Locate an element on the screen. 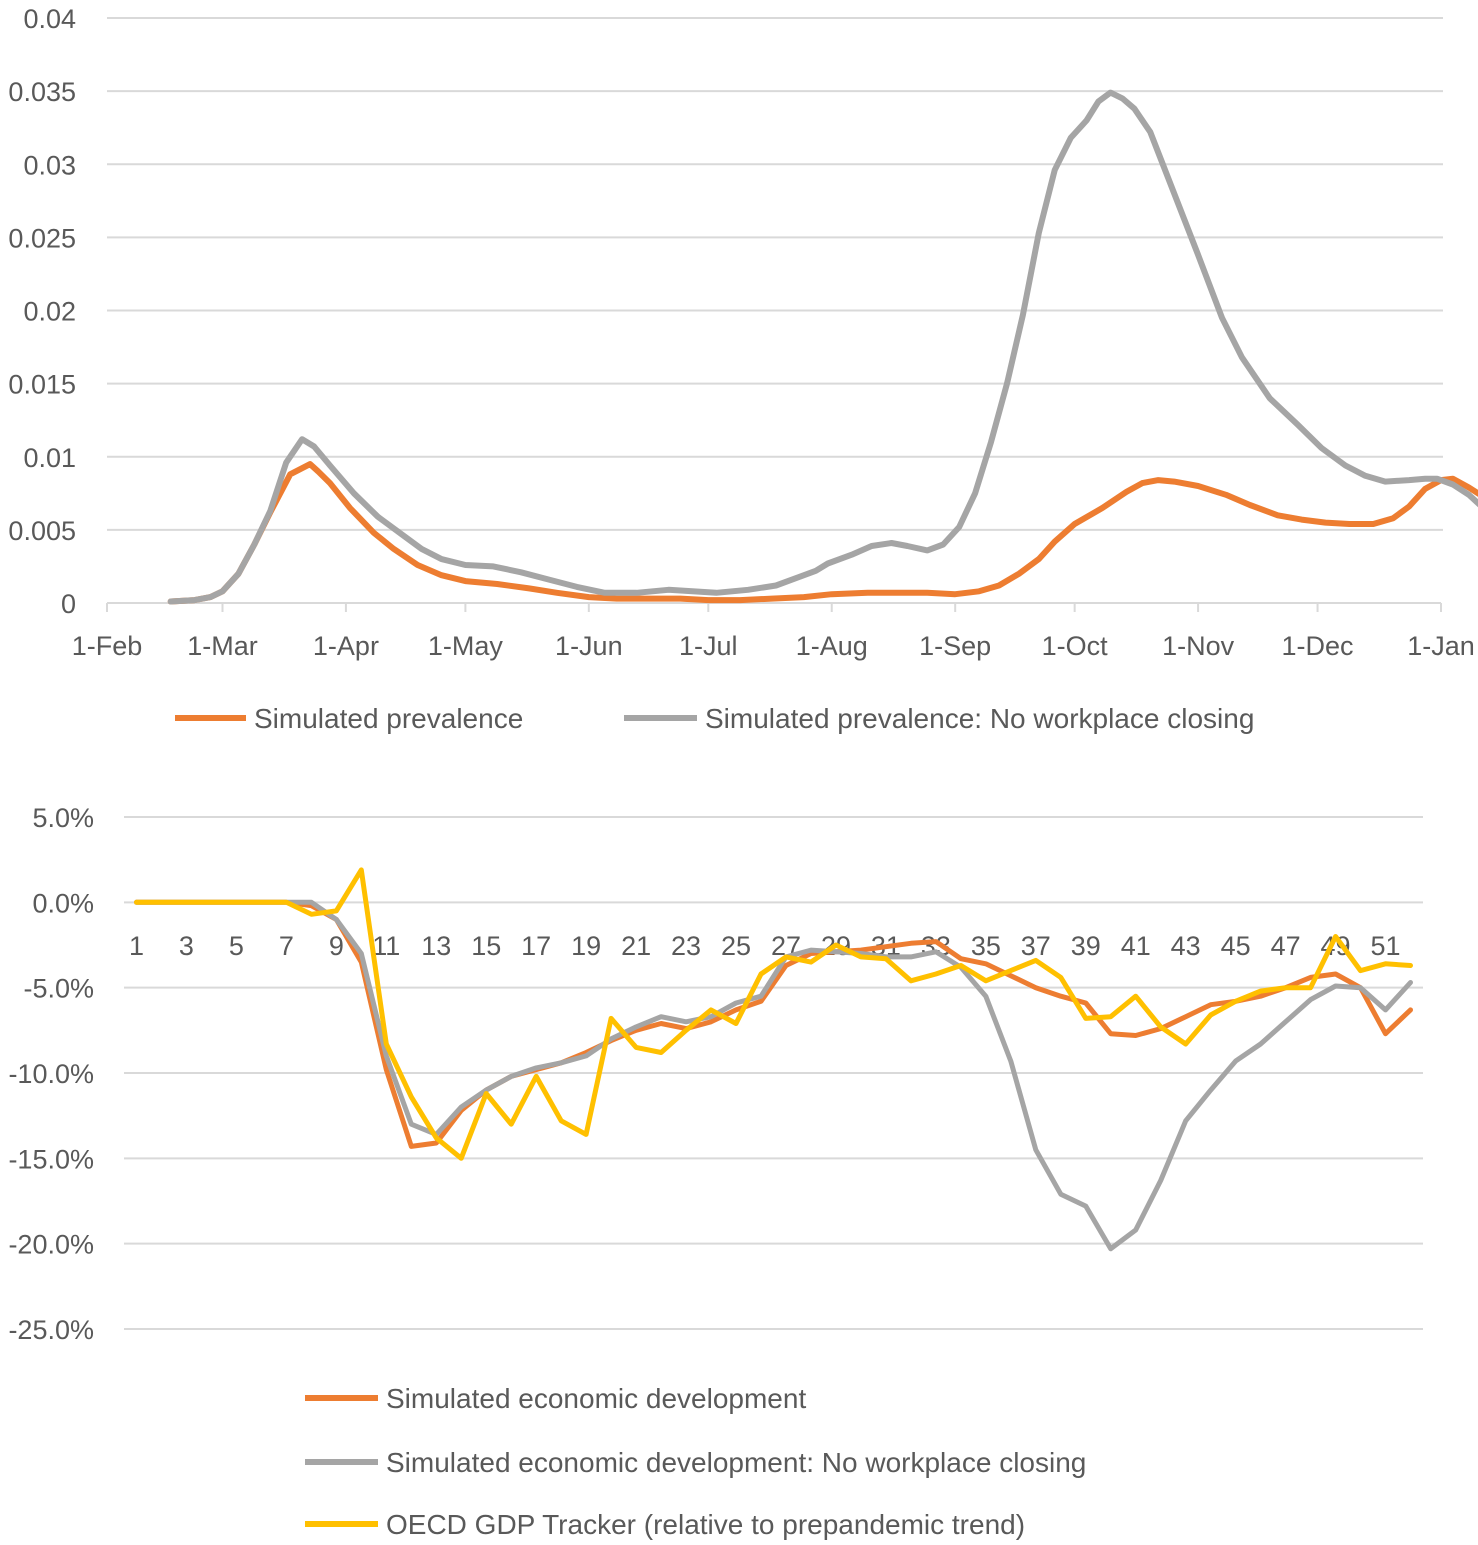 The width and height of the screenshot is (1478, 1545). series-line-simulated-economic-development is located at coordinates (773, 1024).